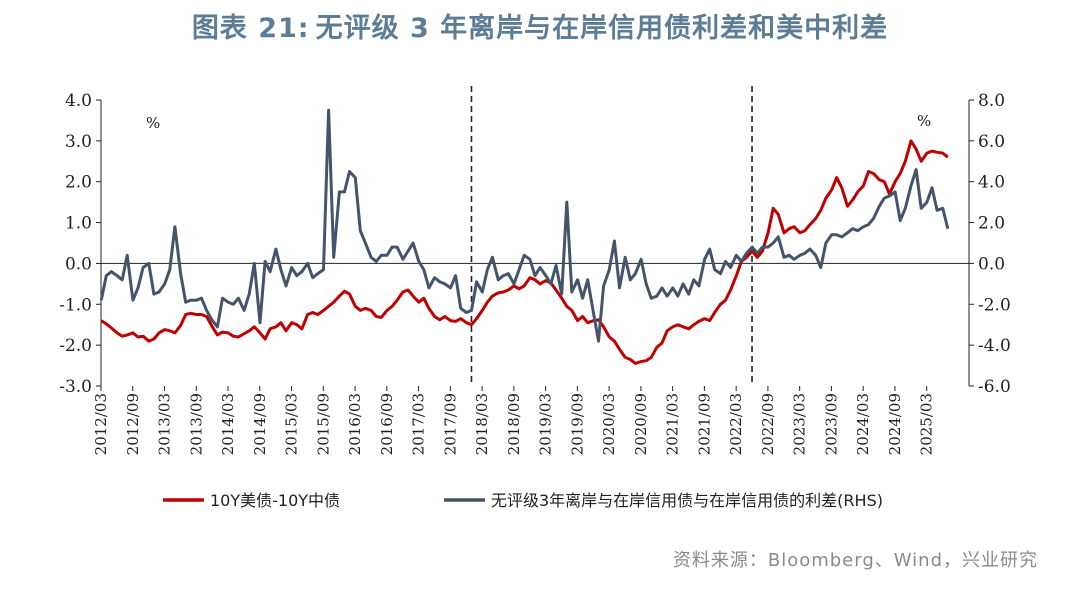 The height and width of the screenshot is (591, 1080). Describe the element at coordinates (78, 264) in the screenshot. I see `left-tick-label: 0.0` at that location.